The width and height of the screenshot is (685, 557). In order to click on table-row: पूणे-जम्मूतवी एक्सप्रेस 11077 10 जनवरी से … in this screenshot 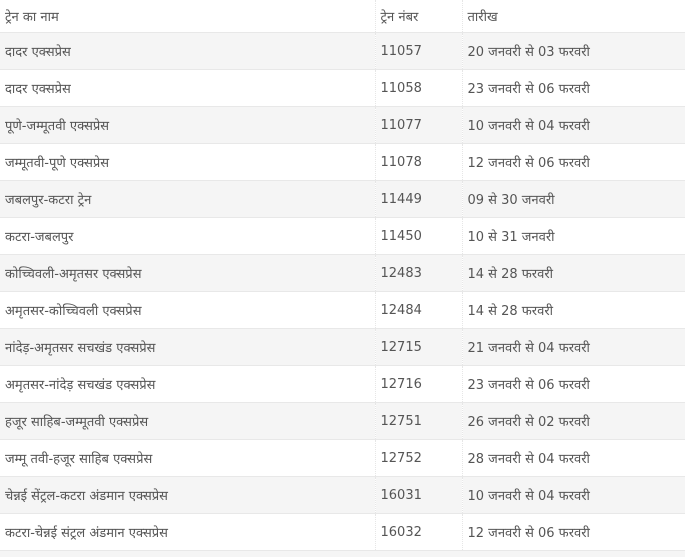, I will do `click(342, 125)`.